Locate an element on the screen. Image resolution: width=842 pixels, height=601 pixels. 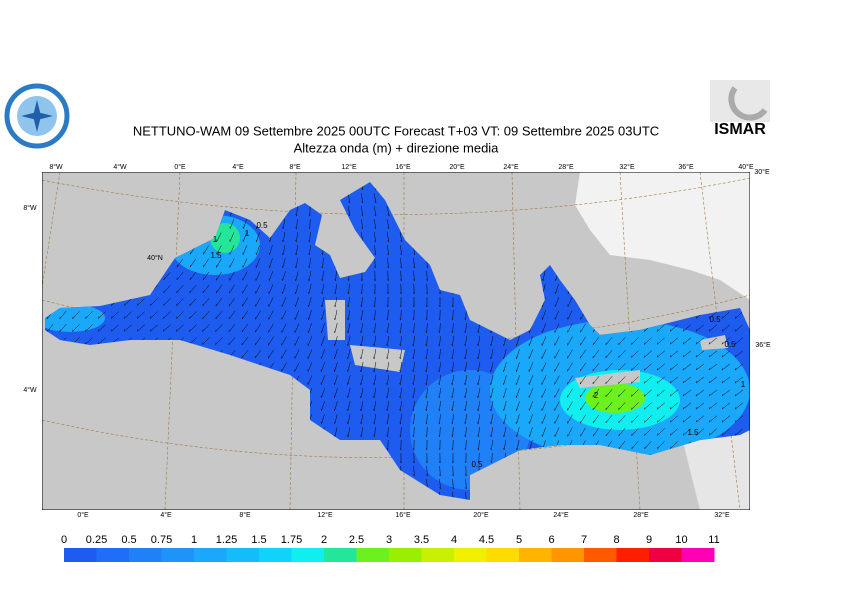
subtitle: Altezza onda (m) + direzione media is located at coordinates (397, 147).